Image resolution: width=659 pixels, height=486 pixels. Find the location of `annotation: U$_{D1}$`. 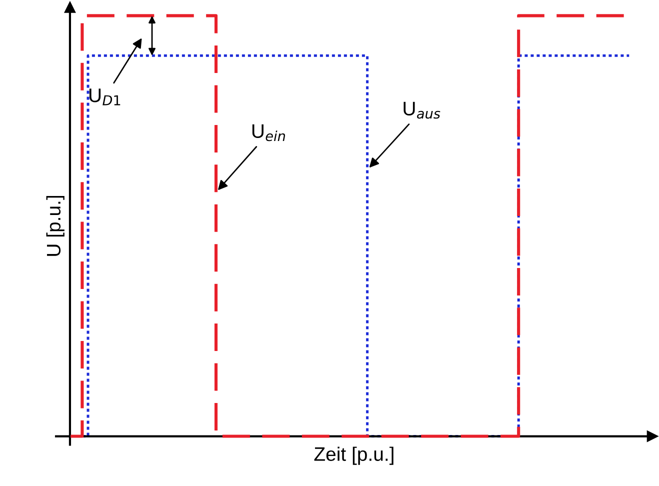

annotation: U$_{D1}$ is located at coordinates (105, 97).